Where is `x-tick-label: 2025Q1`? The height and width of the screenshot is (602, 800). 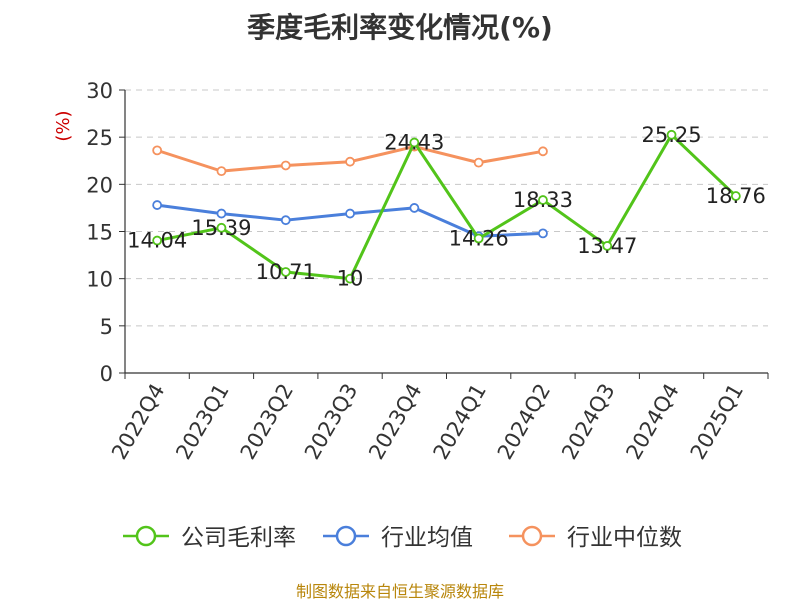
x-tick-label: 2025Q1 is located at coordinates (717, 422).